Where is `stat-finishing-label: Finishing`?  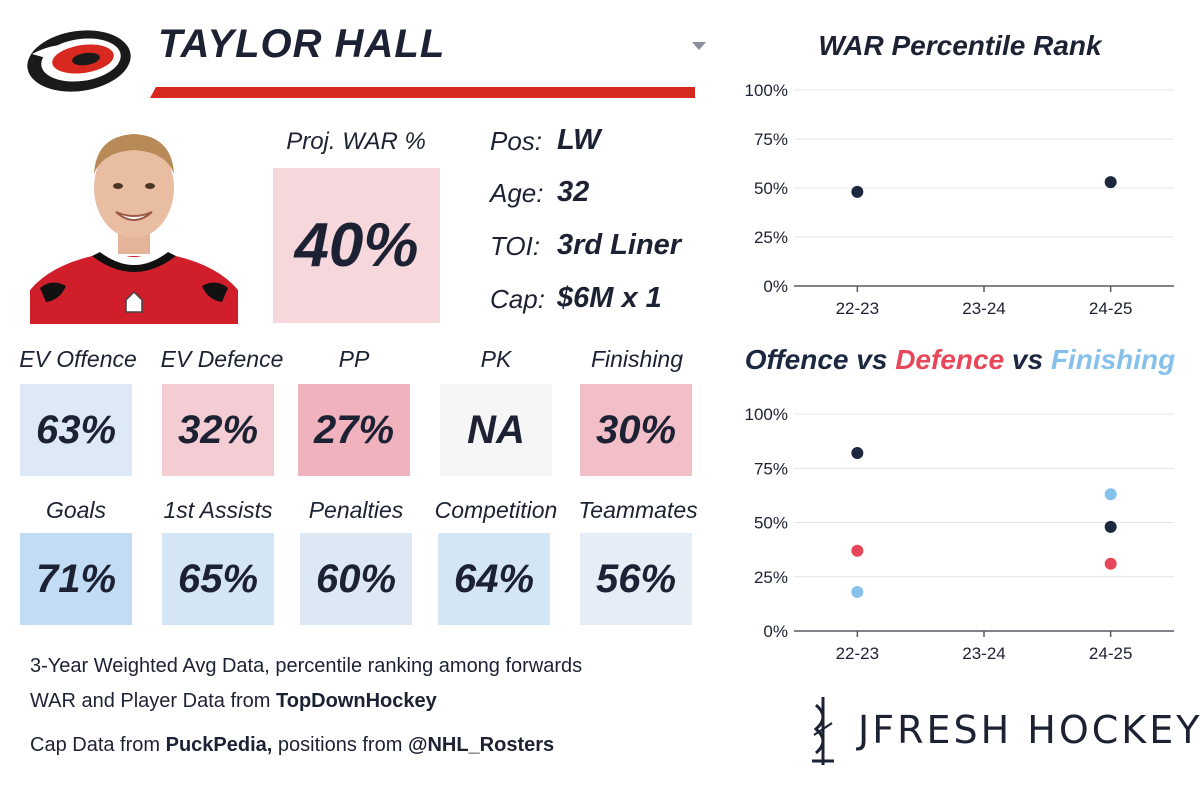
stat-finishing-label: Finishing is located at coordinates (637, 359).